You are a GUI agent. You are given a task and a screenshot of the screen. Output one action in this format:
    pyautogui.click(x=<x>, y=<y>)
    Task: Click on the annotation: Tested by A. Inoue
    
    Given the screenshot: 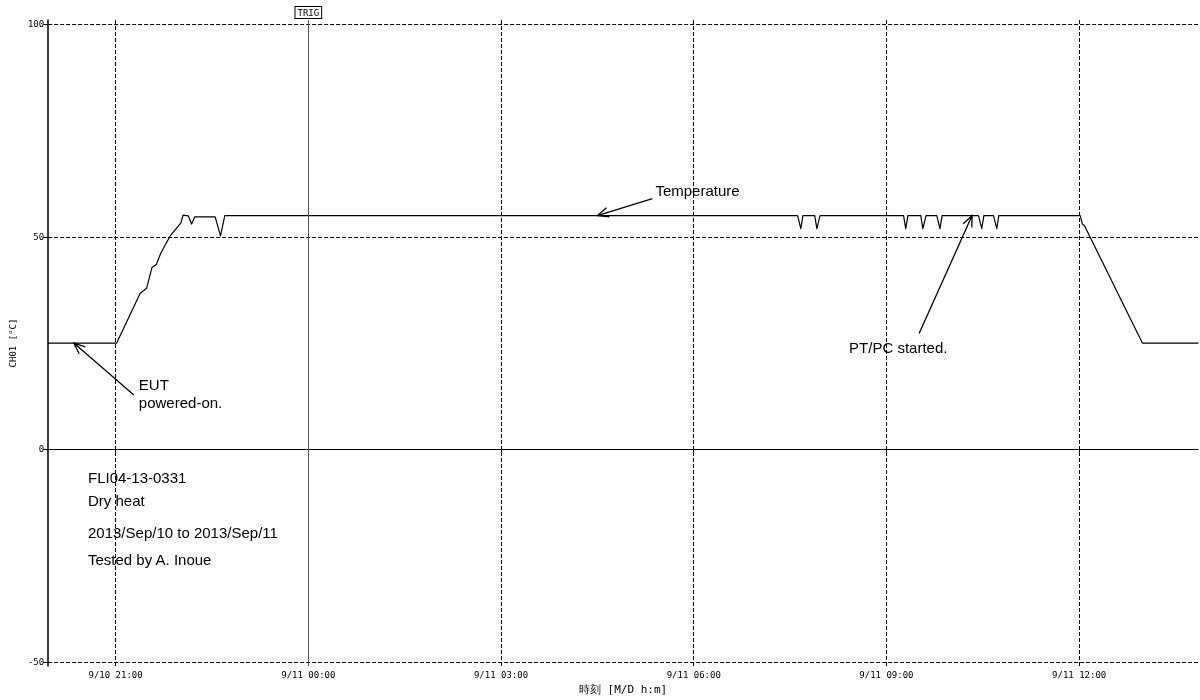 What is the action you would take?
    pyautogui.click(x=150, y=559)
    